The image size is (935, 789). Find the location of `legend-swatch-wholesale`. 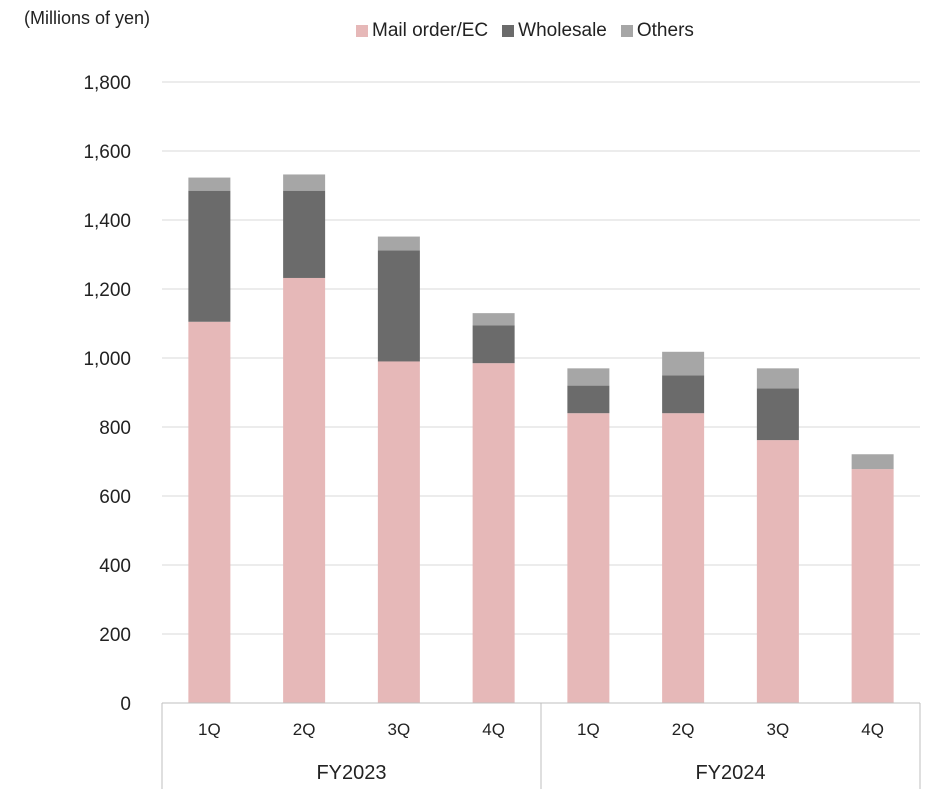

legend-swatch-wholesale is located at coordinates (508, 31).